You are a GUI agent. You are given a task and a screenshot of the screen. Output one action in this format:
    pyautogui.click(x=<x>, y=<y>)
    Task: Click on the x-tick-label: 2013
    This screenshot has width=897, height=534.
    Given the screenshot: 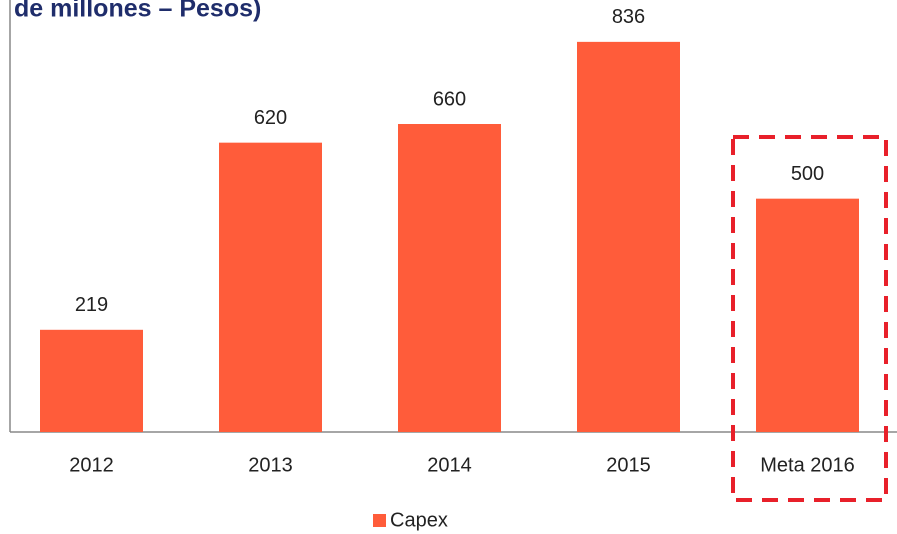 What is the action you would take?
    pyautogui.click(x=270, y=465)
    